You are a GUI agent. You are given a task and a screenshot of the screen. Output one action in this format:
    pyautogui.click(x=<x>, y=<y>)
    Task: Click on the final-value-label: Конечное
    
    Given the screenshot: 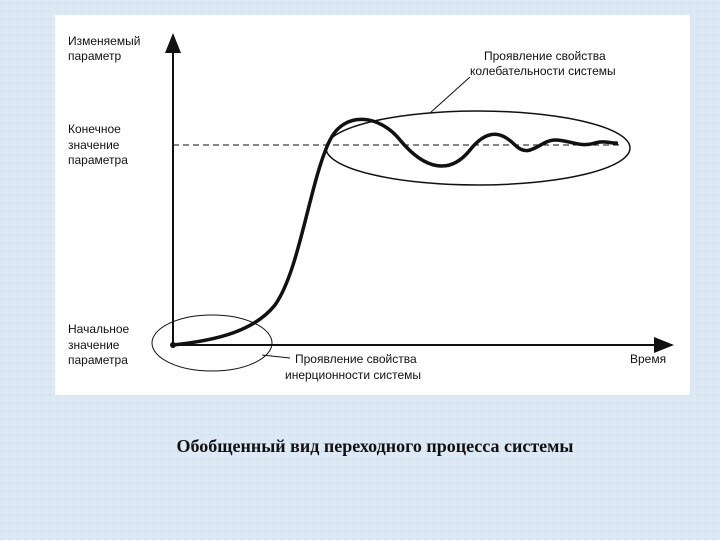 What is the action you would take?
    pyautogui.click(x=94, y=129)
    